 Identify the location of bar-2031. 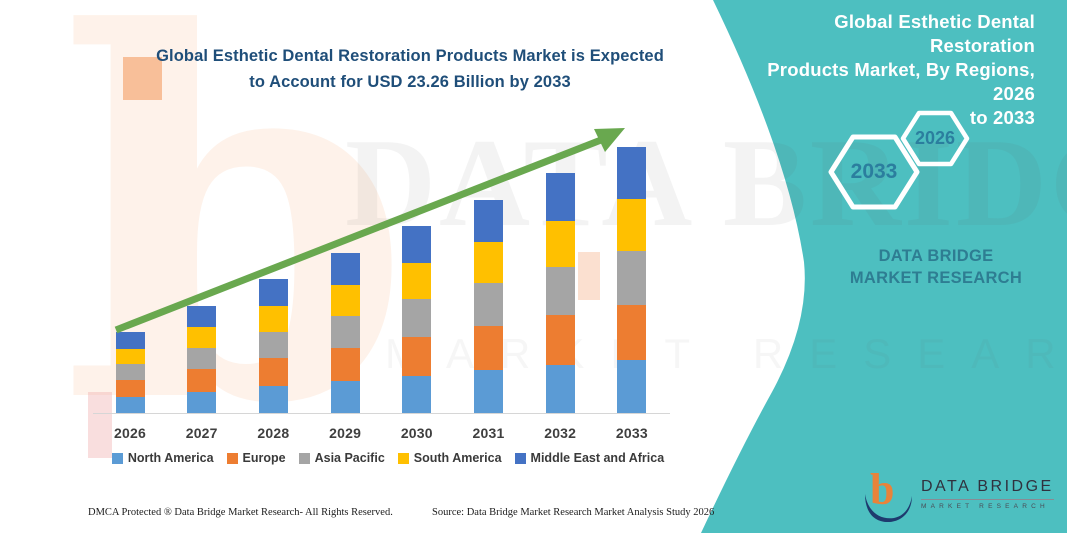
(488, 306).